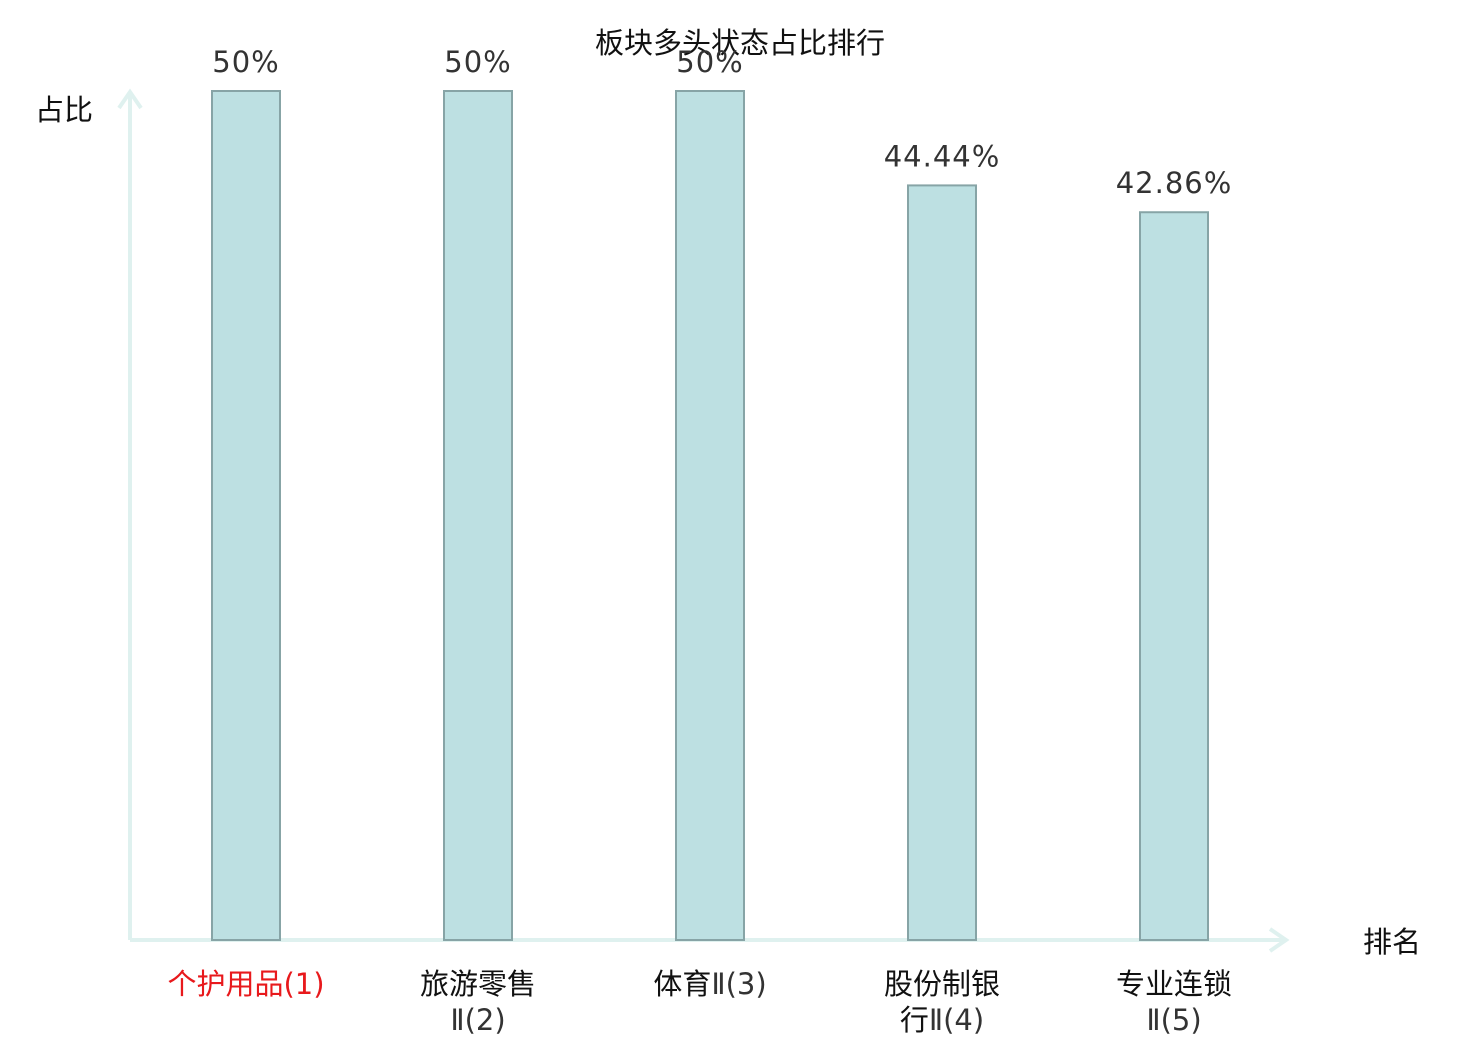 The height and width of the screenshot is (1040, 1480). Describe the element at coordinates (775, 942) in the screenshot. I see `x-axis: 排名` at that location.